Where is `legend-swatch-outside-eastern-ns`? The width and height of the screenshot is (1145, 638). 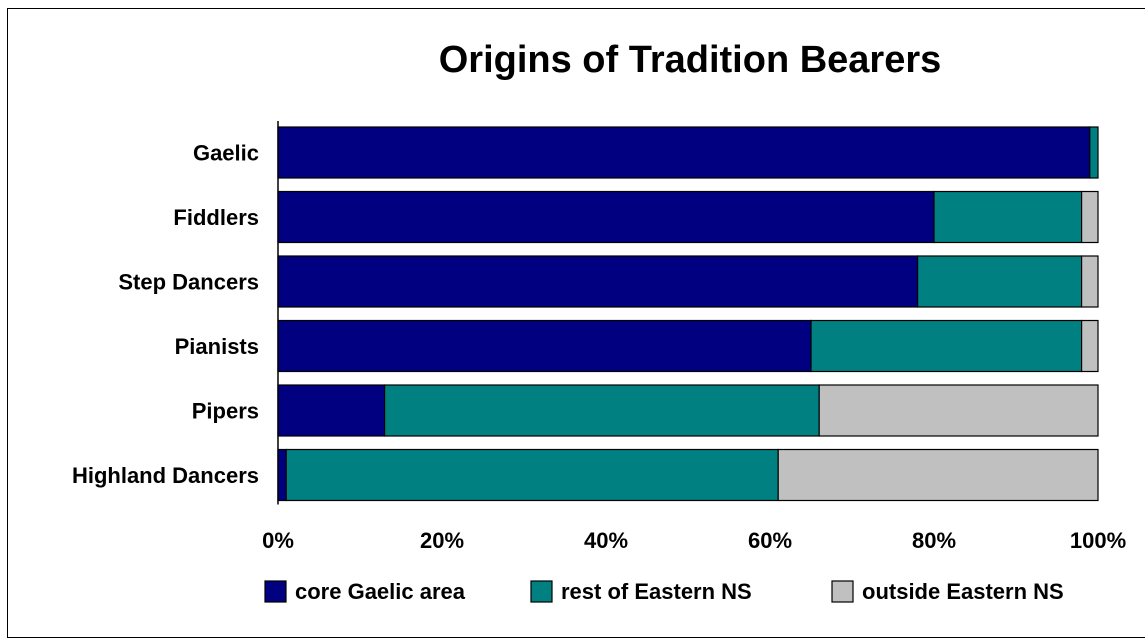
legend-swatch-outside-eastern-ns is located at coordinates (842, 591).